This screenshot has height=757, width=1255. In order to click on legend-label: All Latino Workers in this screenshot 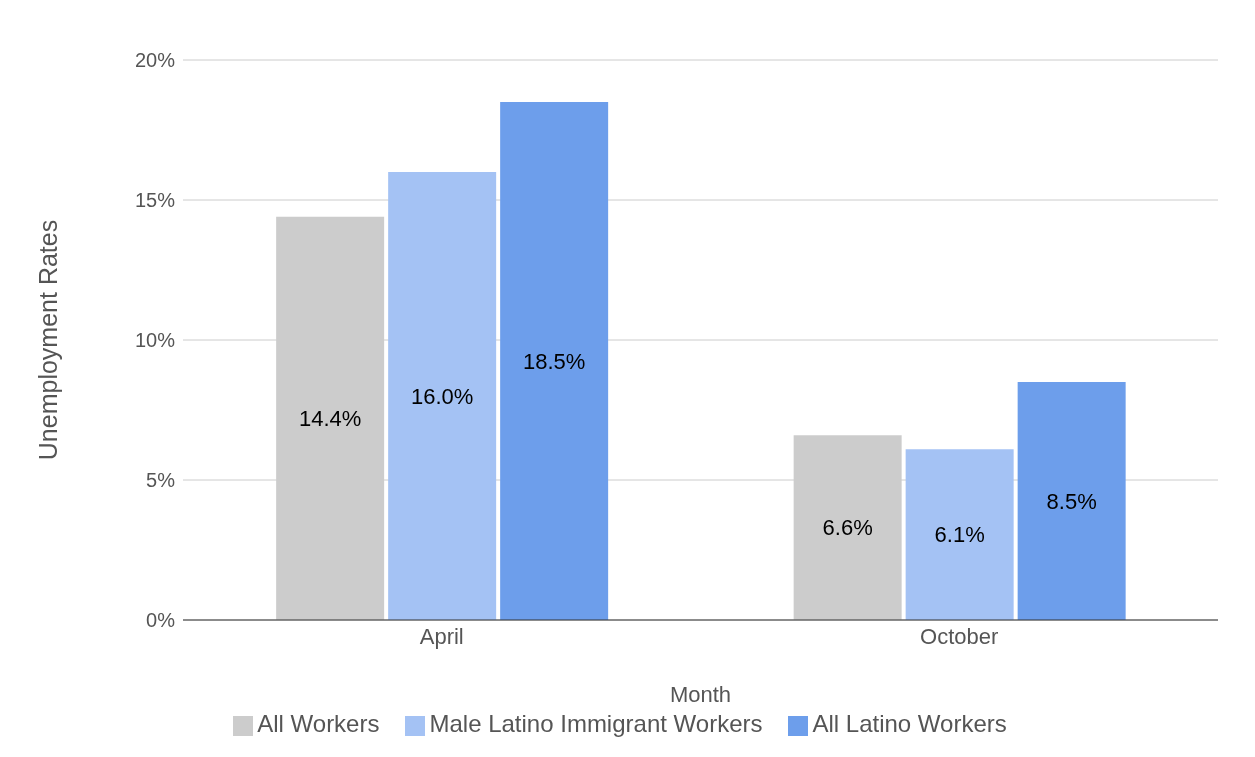, I will do `click(909, 723)`.